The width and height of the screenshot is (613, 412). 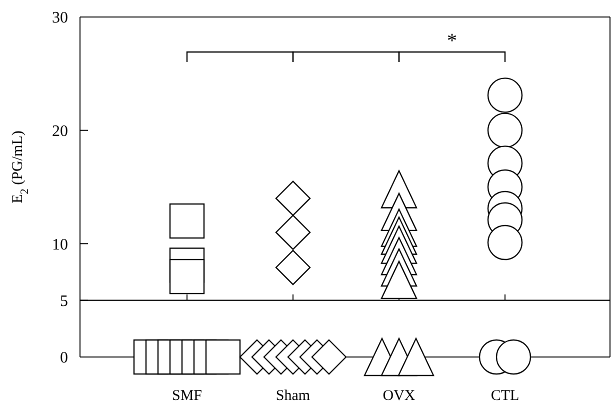 I want to click on y-tick-label: 10, so click(x=60, y=245).